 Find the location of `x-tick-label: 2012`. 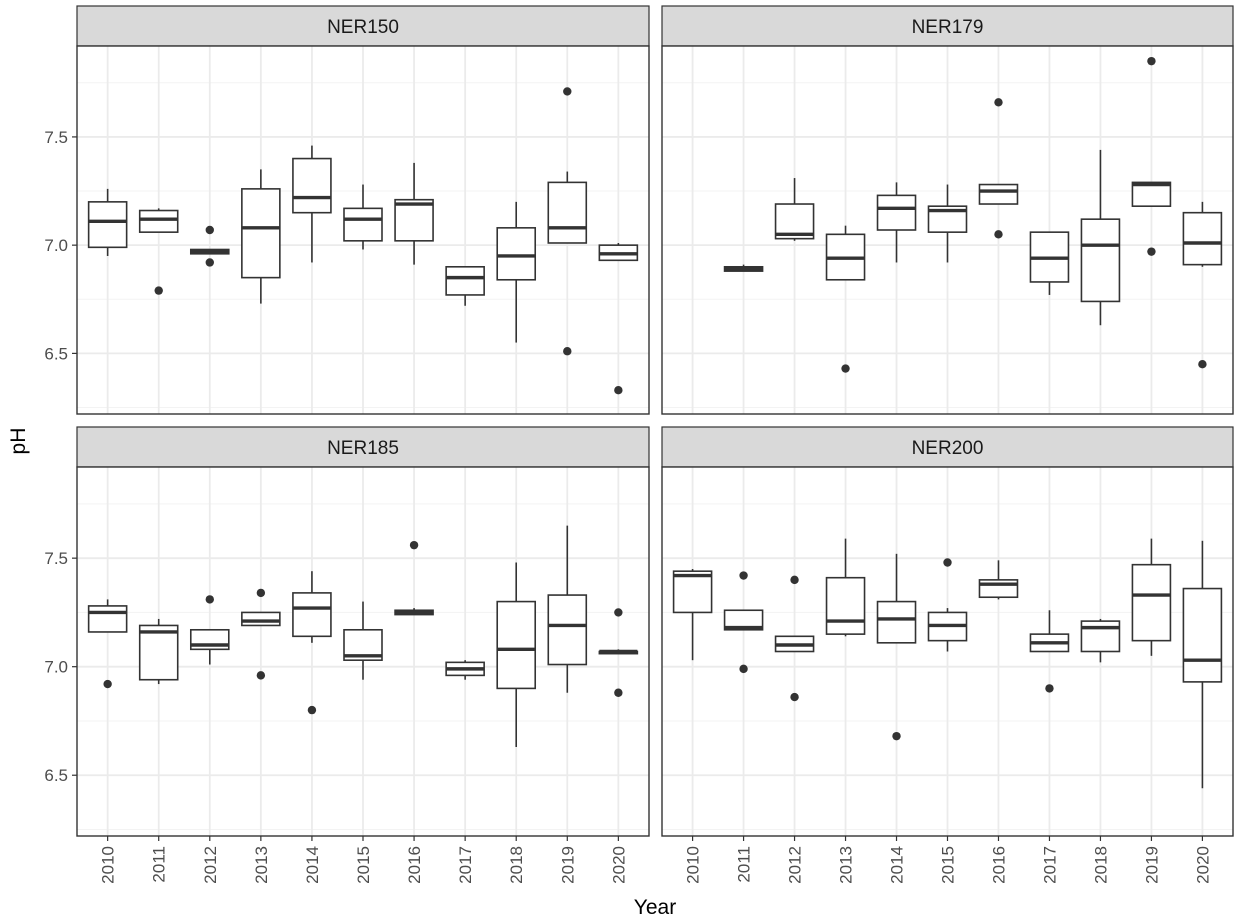

x-tick-label: 2012 is located at coordinates (210, 865).